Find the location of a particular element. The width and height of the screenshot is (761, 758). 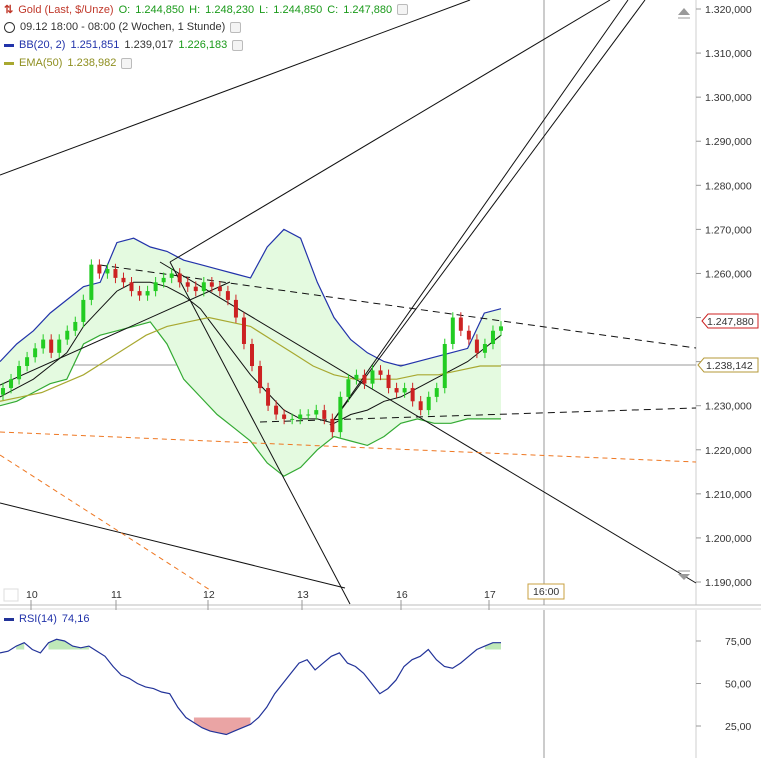

svg-text: 1.247,880 is located at coordinates (730, 322).